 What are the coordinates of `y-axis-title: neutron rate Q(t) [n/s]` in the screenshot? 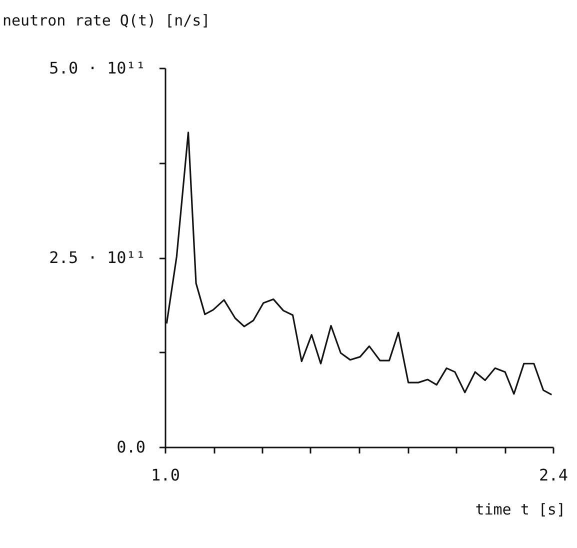 It's located at (106, 21).